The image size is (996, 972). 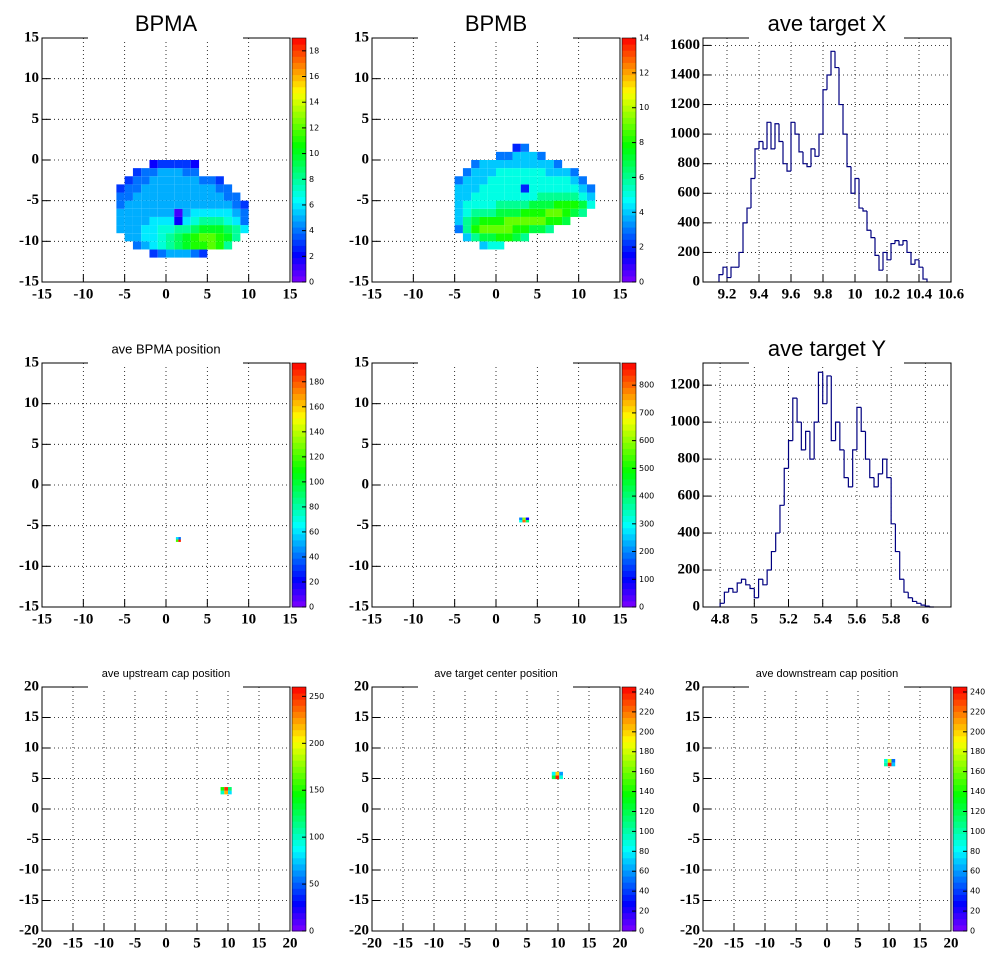 What do you see at coordinates (689, 252) in the screenshot?
I see `y-tick-label: 200` at bounding box center [689, 252].